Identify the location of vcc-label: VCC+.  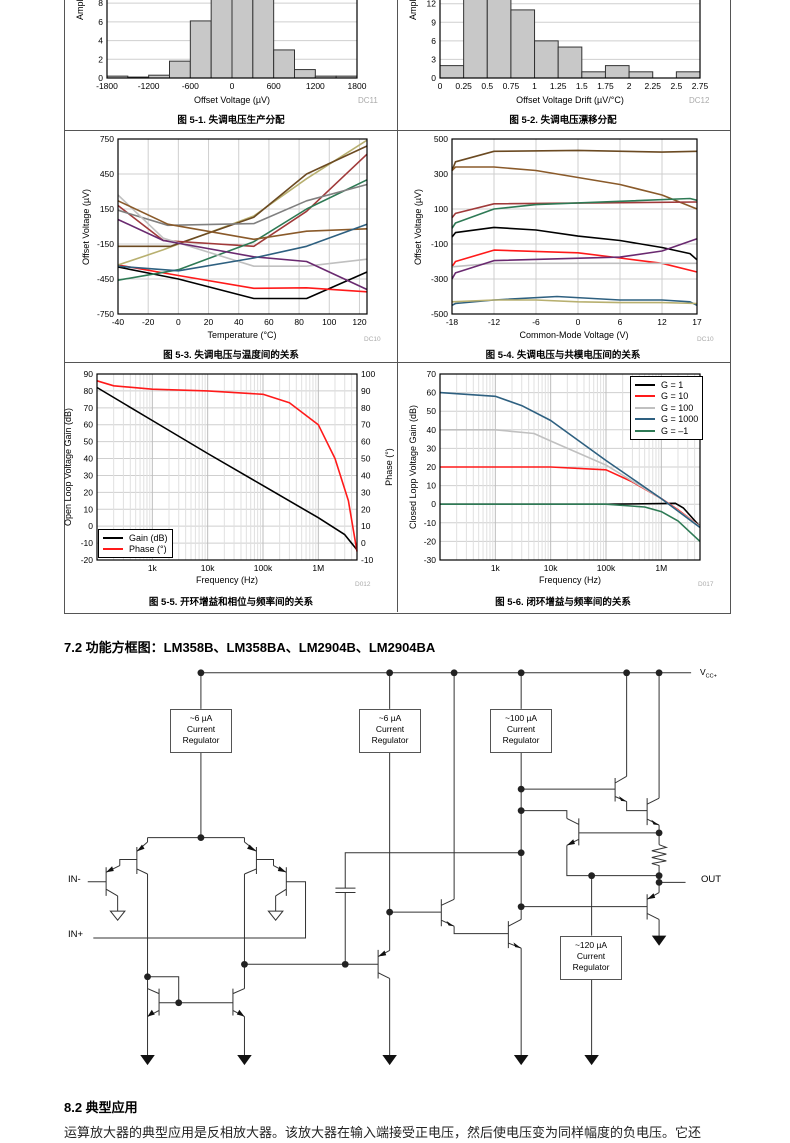
(708, 673).